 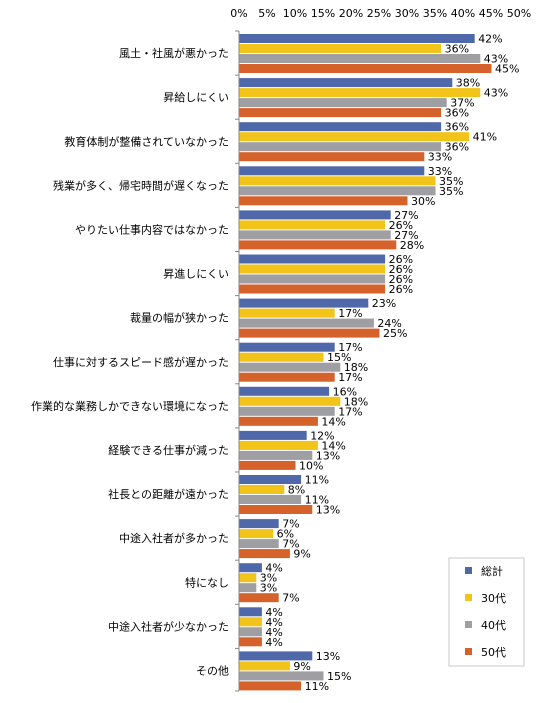 I want to click on data-label: 23%, so click(x=384, y=303).